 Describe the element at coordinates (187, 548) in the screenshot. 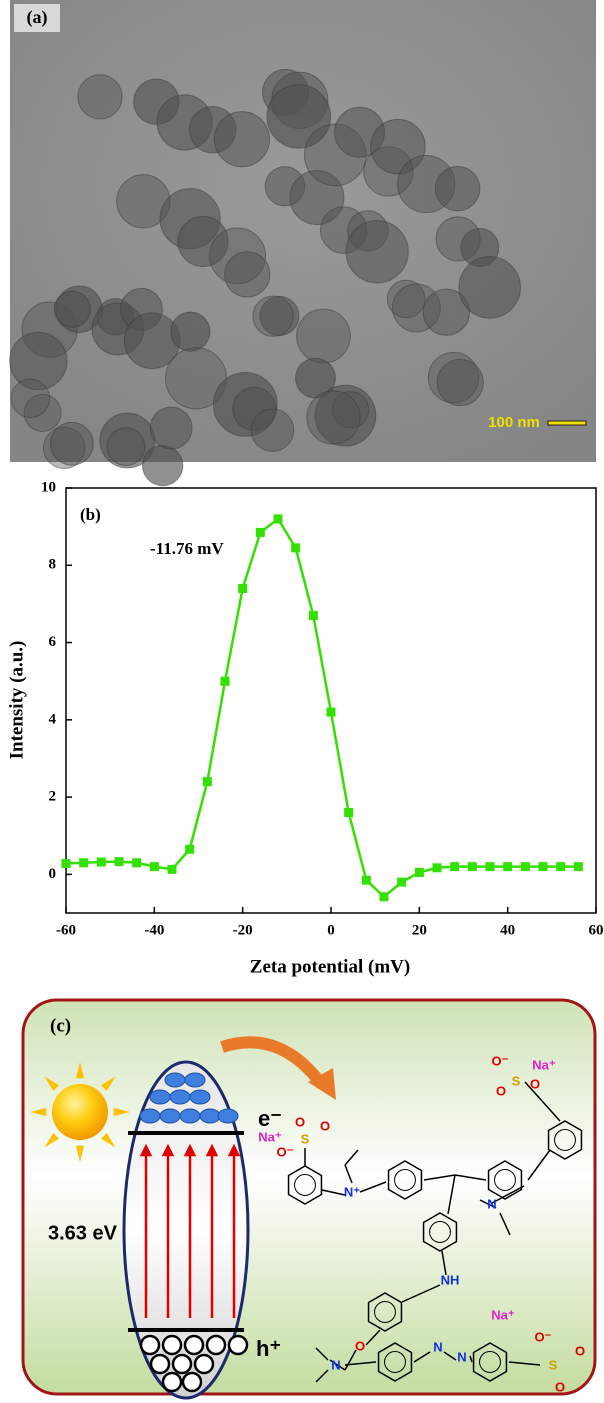

I see `annotation: -11.76 mV` at that location.